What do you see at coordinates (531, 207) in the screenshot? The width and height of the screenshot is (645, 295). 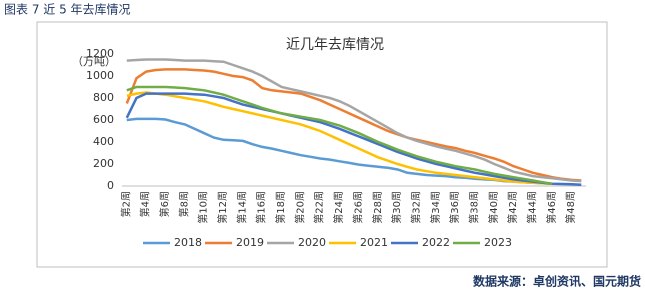 I see `x-tick-label: 第44周` at bounding box center [531, 207].